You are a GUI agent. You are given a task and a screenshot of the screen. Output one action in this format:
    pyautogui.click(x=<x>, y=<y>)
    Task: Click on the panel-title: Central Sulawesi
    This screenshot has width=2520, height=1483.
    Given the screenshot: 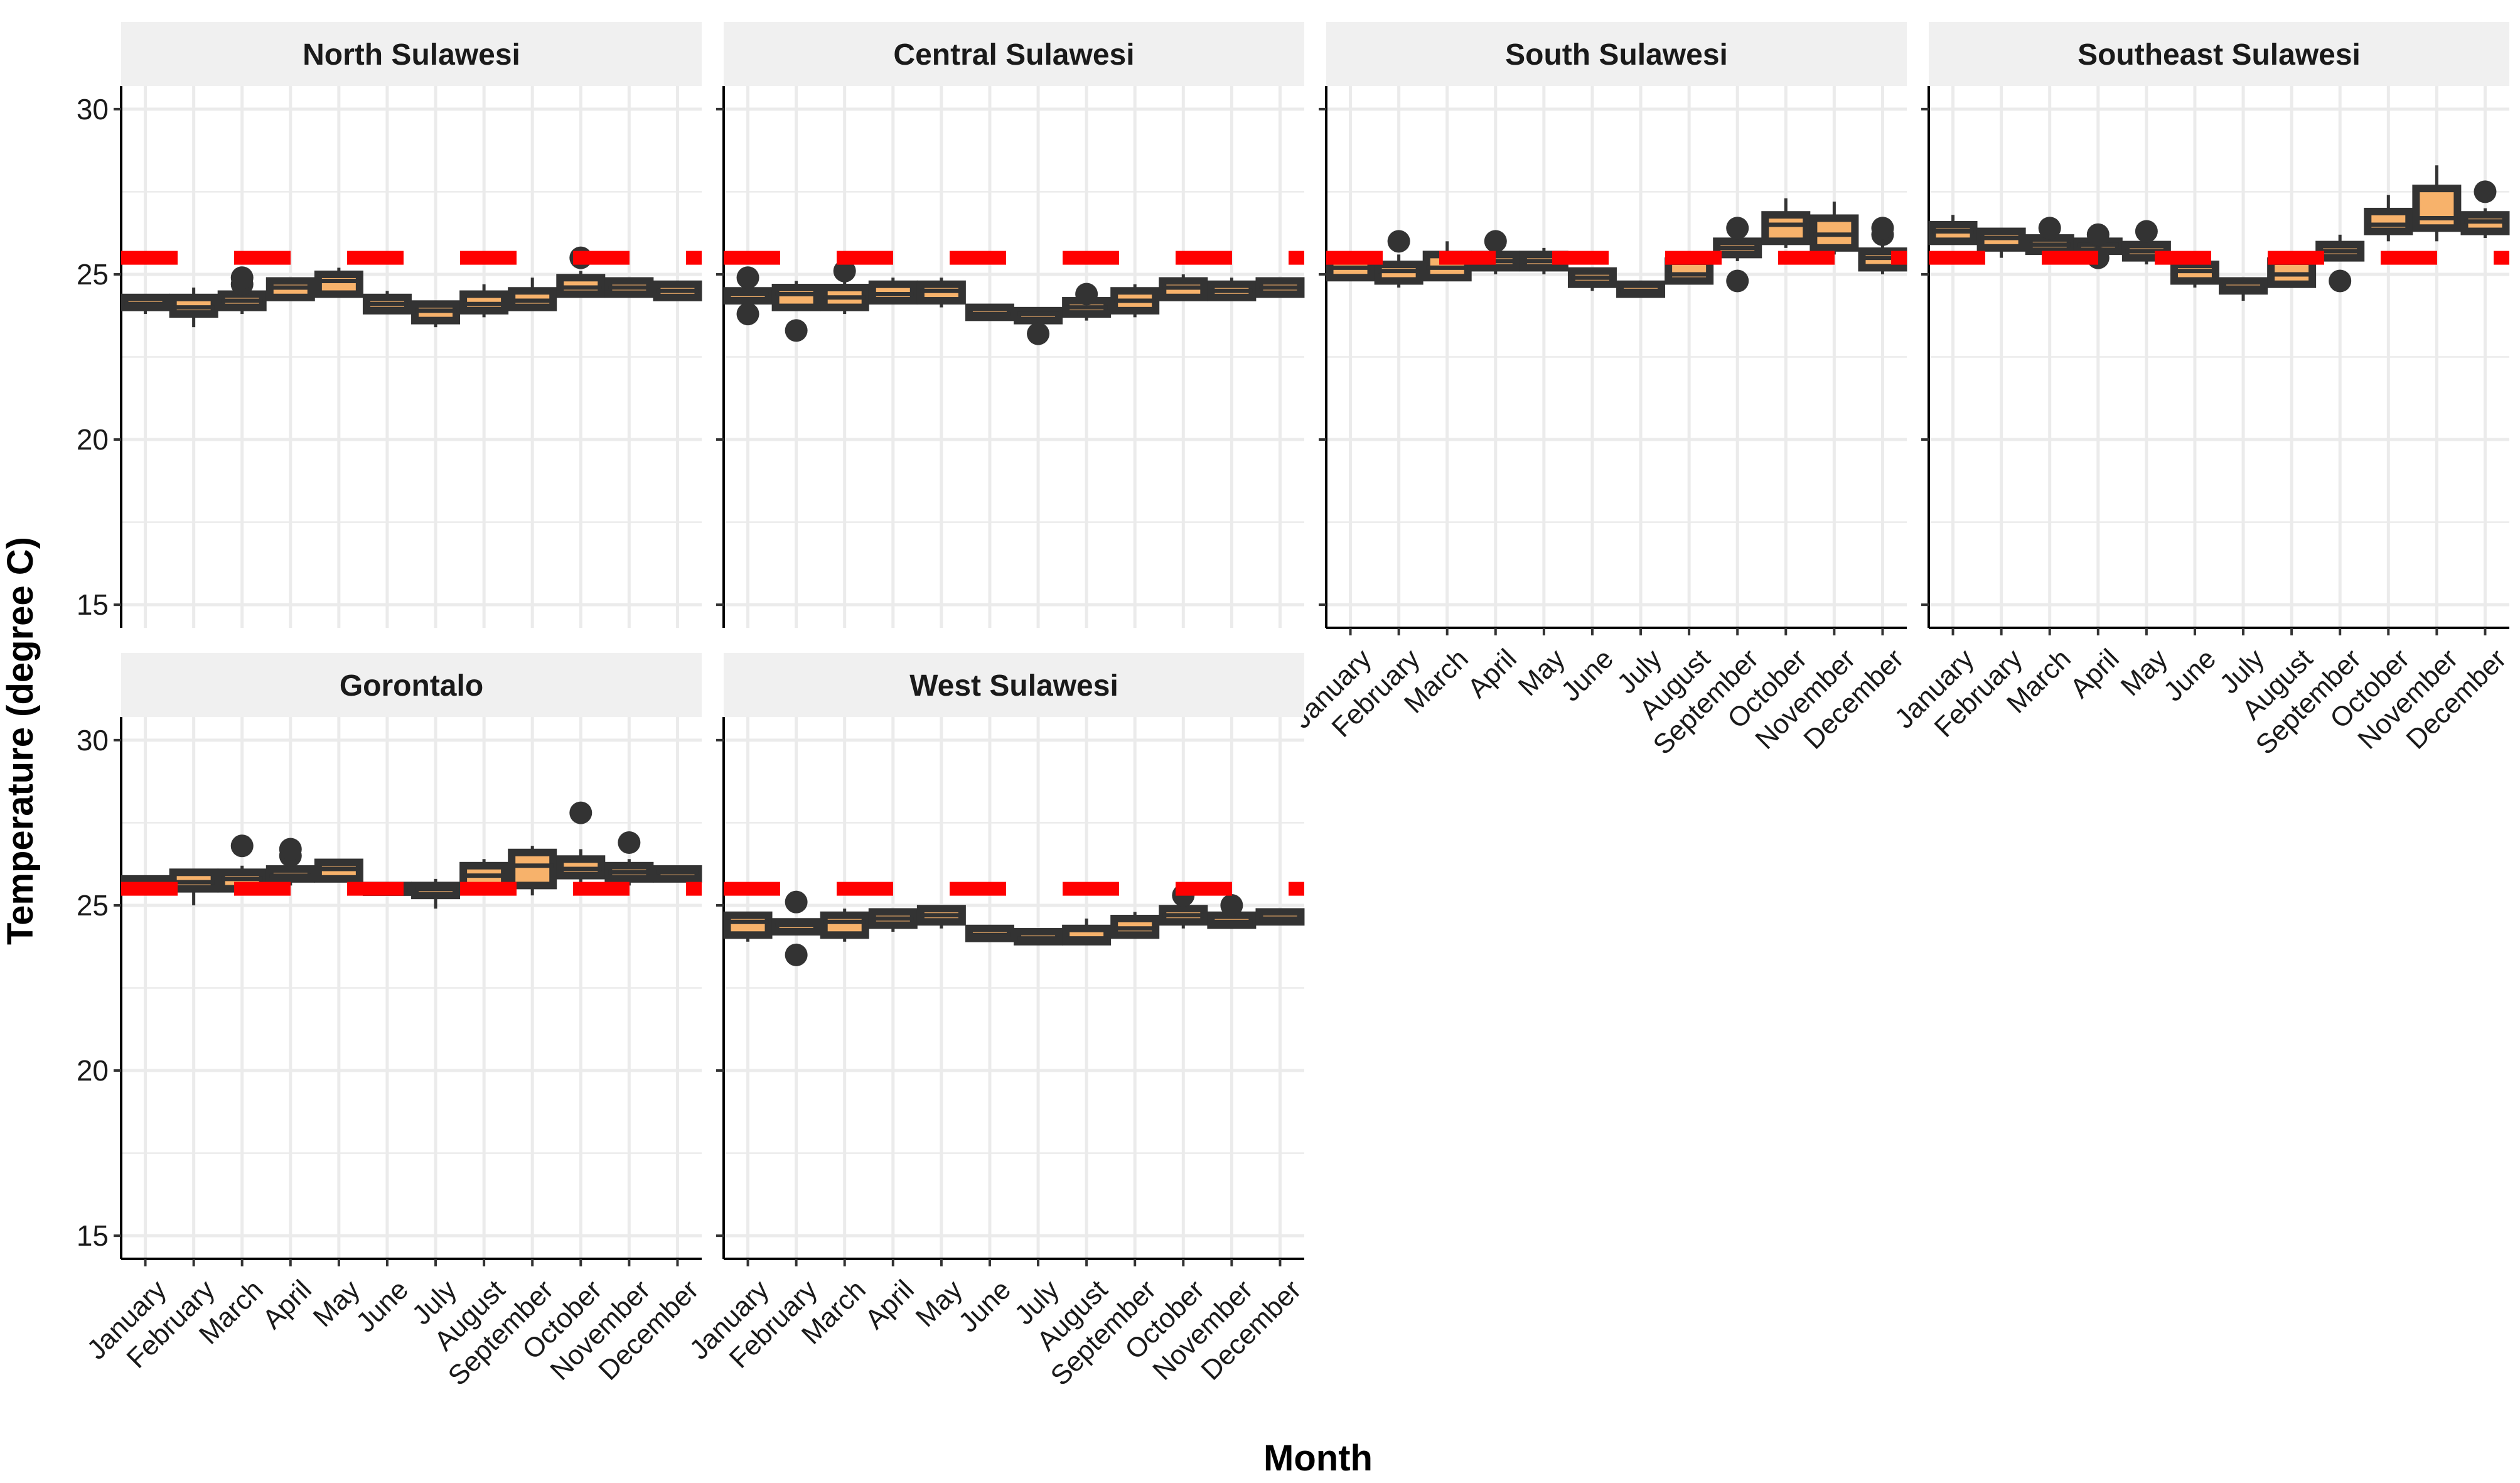 What is the action you would take?
    pyautogui.click(x=1013, y=55)
    